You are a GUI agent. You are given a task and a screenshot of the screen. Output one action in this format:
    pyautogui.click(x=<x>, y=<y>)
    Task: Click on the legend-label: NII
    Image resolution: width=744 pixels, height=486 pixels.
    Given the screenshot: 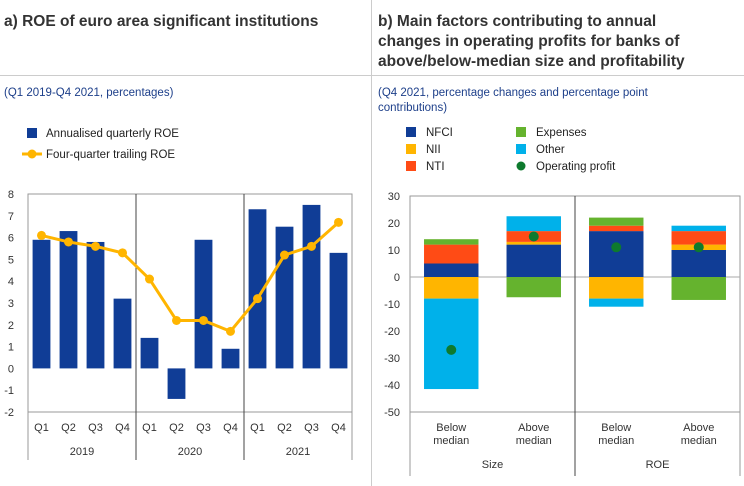 What is the action you would take?
    pyautogui.click(x=433, y=150)
    